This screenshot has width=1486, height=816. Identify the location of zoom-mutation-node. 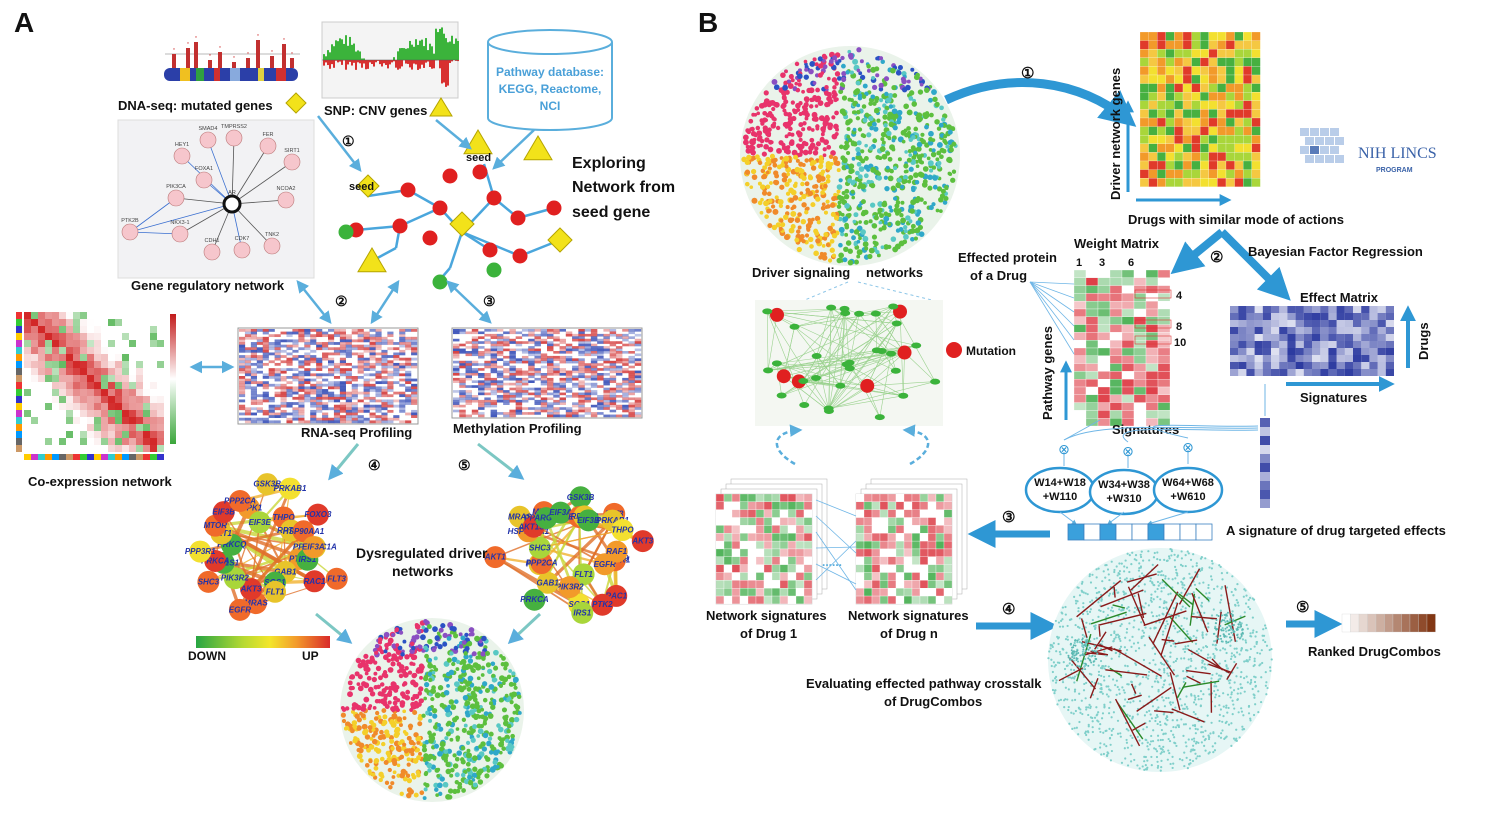
(783, 376).